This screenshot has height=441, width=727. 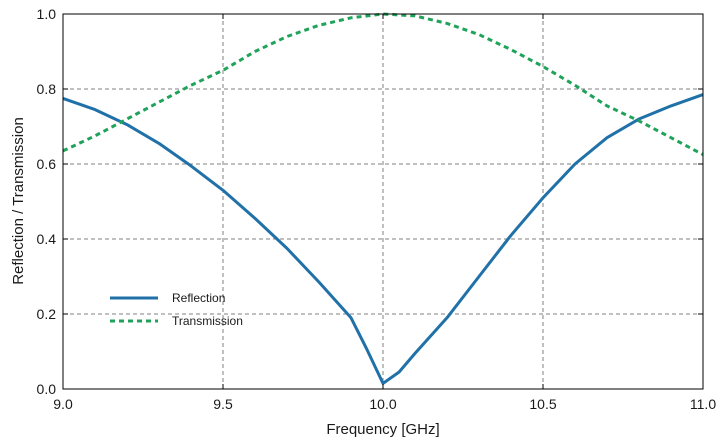 What do you see at coordinates (18, 201) in the screenshot?
I see `y-axis-label: Reflection / Transmission` at bounding box center [18, 201].